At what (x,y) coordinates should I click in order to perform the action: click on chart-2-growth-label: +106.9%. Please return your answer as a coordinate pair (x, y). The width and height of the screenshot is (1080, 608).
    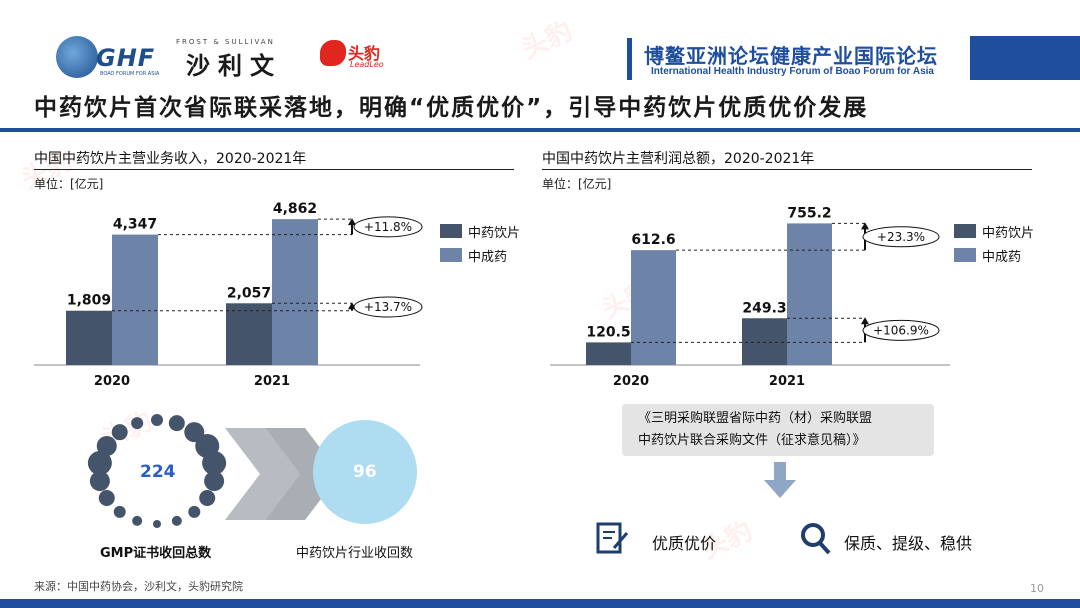
    Looking at the image, I should click on (901, 330).